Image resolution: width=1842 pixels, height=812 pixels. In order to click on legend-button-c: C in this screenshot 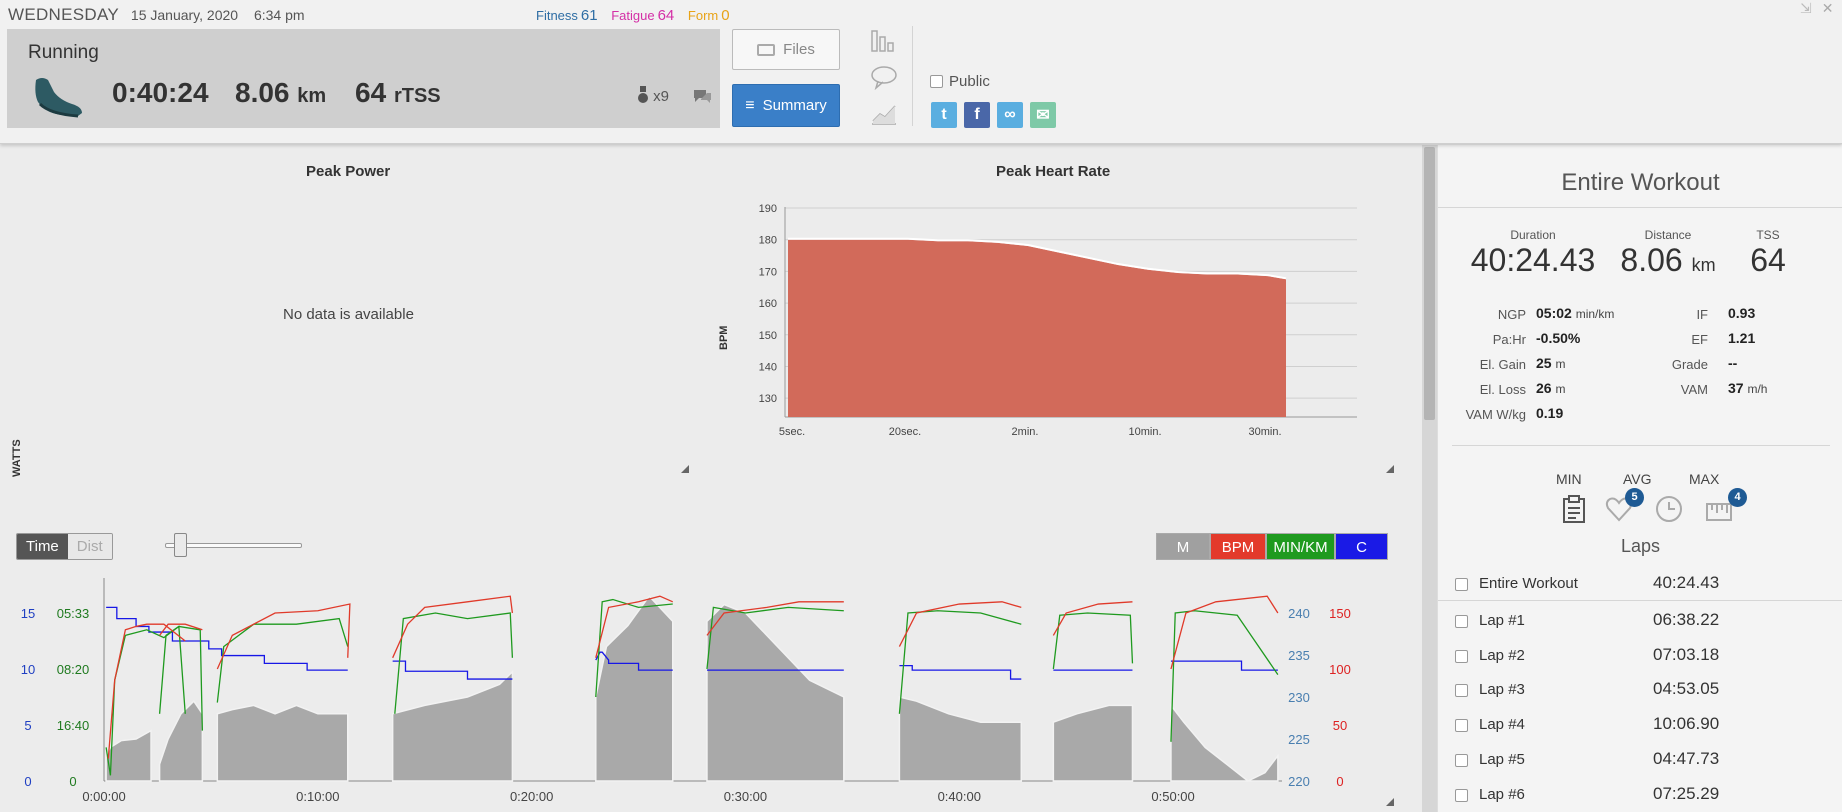, I will do `click(1361, 546)`.